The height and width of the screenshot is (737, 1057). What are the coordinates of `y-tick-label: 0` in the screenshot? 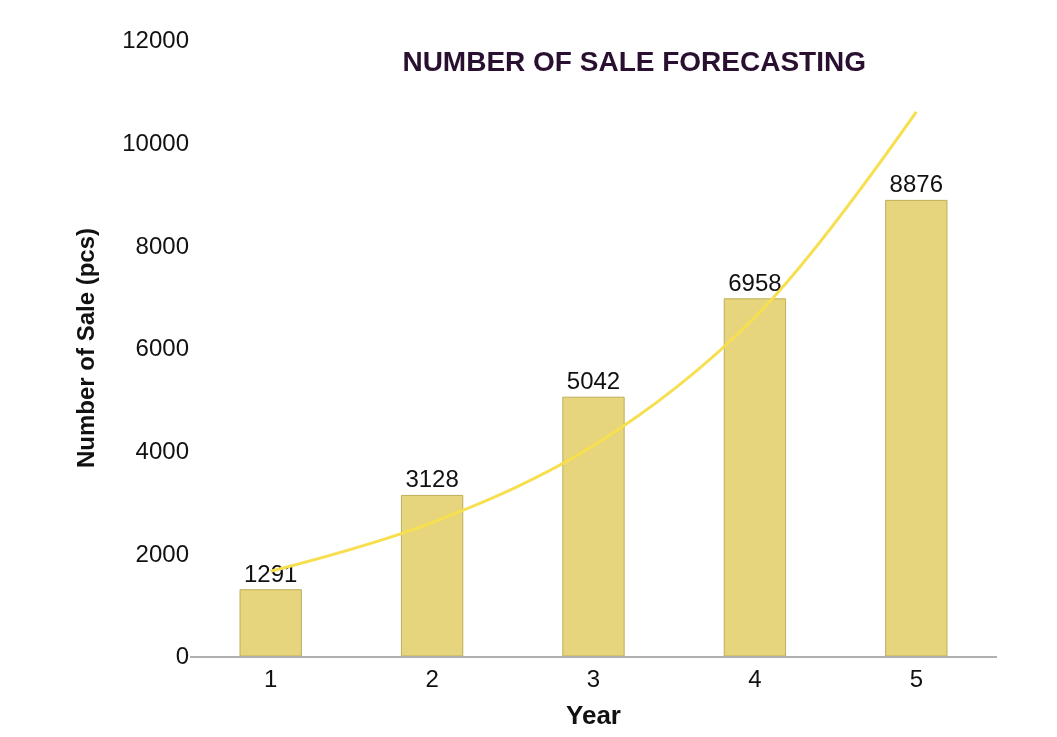 It's located at (182, 656).